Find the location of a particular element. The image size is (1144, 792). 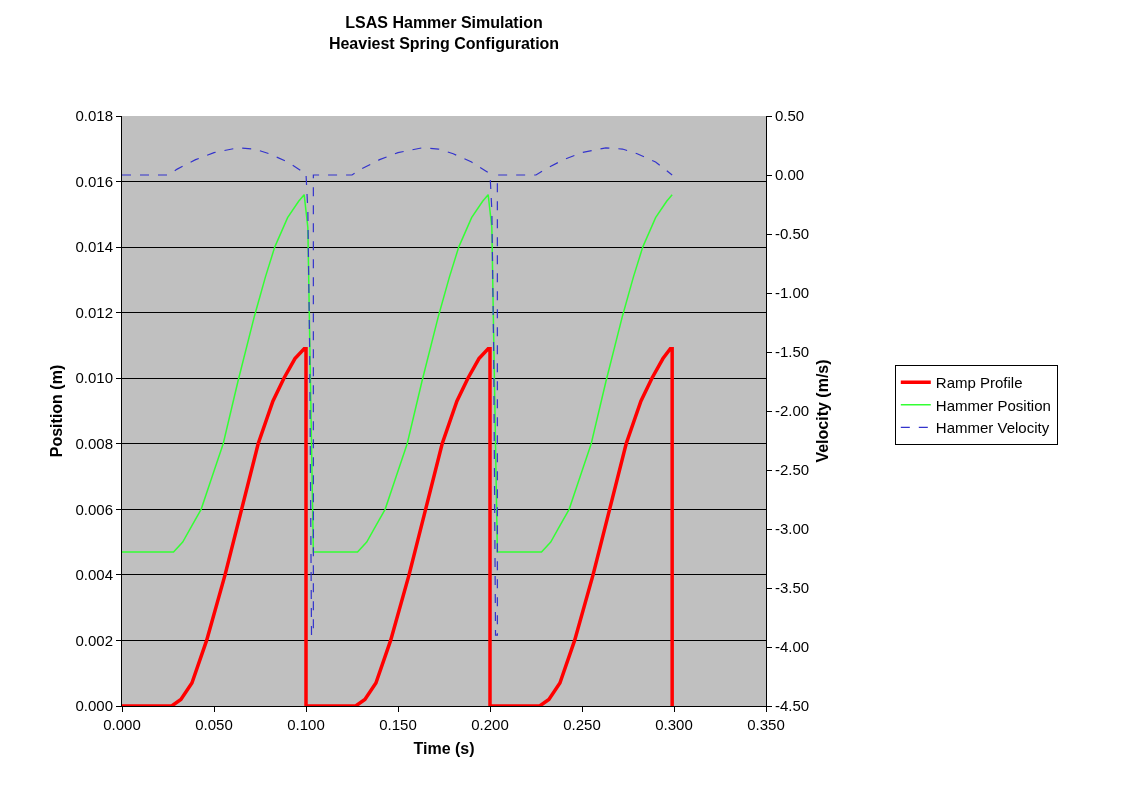

x-axis-title: Time (s) is located at coordinates (444, 748).